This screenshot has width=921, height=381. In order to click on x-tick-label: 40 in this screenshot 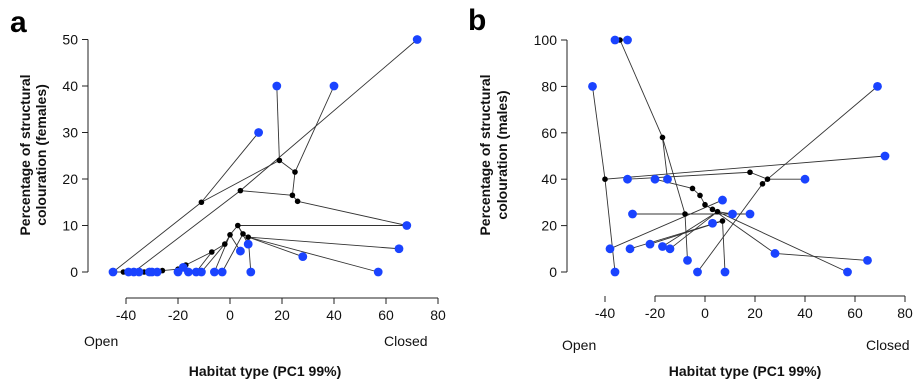, I will do `click(334, 315)`.